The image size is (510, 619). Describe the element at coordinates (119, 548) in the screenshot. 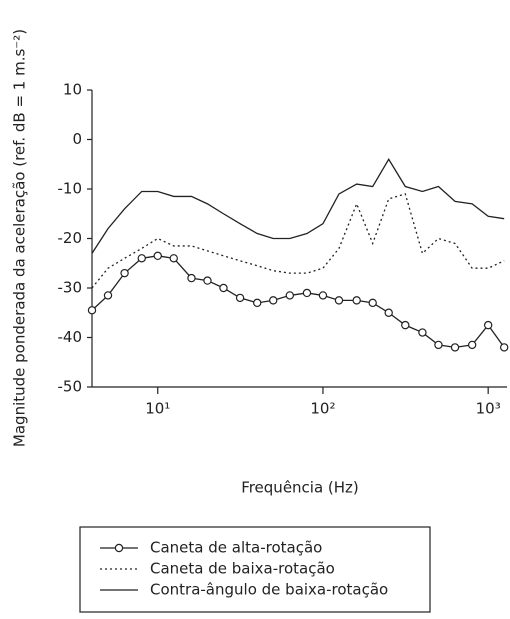

I see `legend-marker` at that location.